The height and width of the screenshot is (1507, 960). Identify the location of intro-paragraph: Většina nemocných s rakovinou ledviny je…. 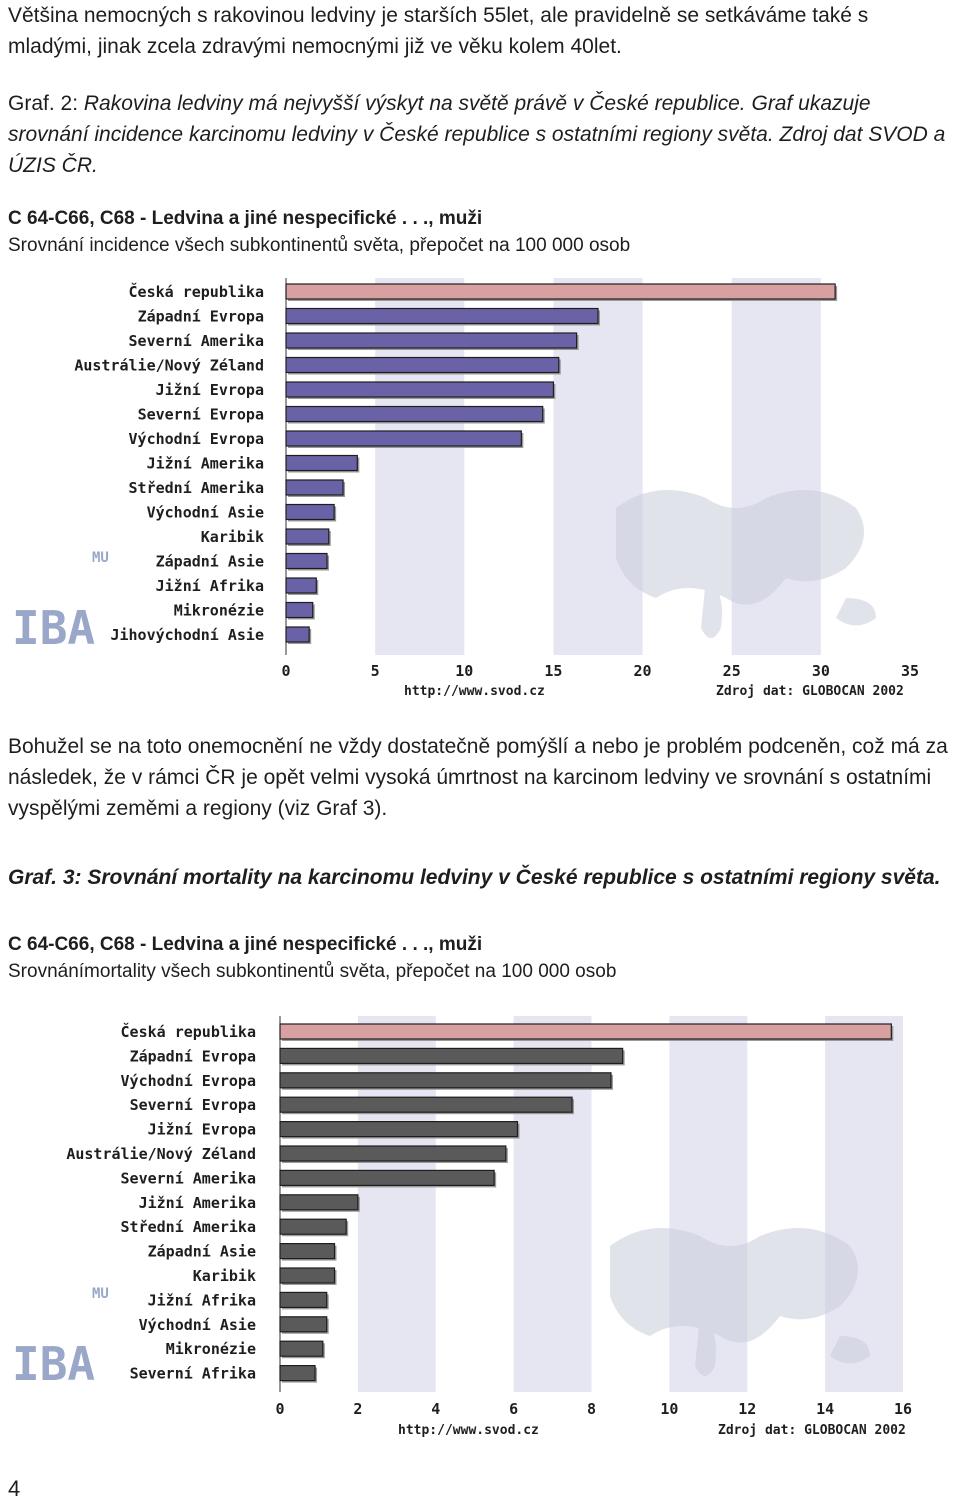
(438, 31).